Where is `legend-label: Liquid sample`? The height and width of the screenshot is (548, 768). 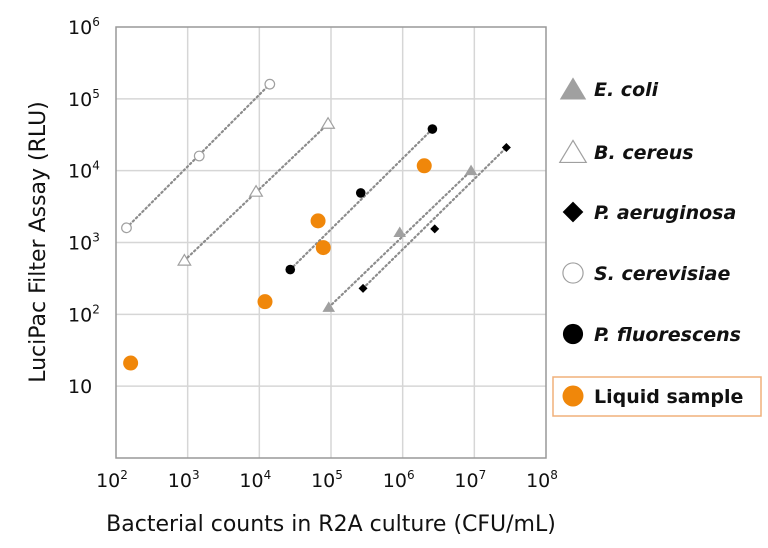
legend-label: Liquid sample is located at coordinates (668, 397).